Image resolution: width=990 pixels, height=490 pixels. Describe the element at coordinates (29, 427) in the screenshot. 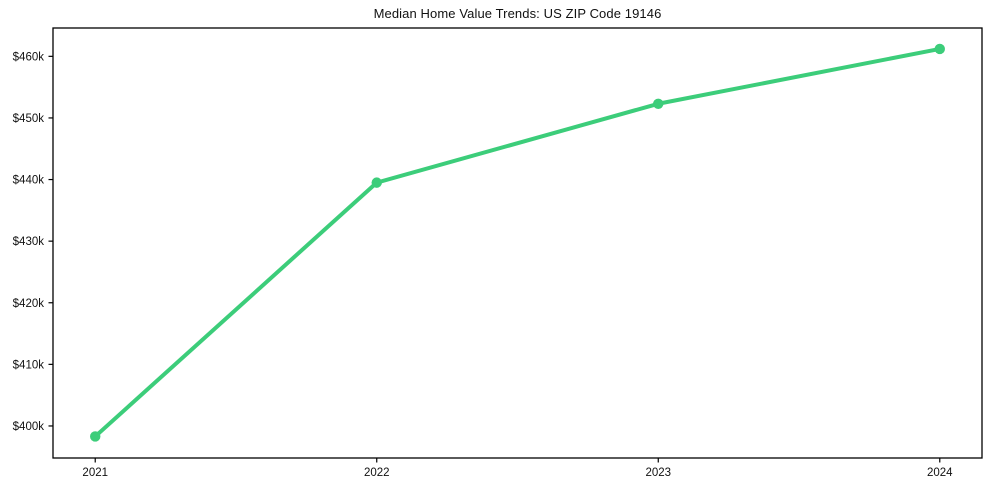

I see `y-tick-label: $400k` at that location.